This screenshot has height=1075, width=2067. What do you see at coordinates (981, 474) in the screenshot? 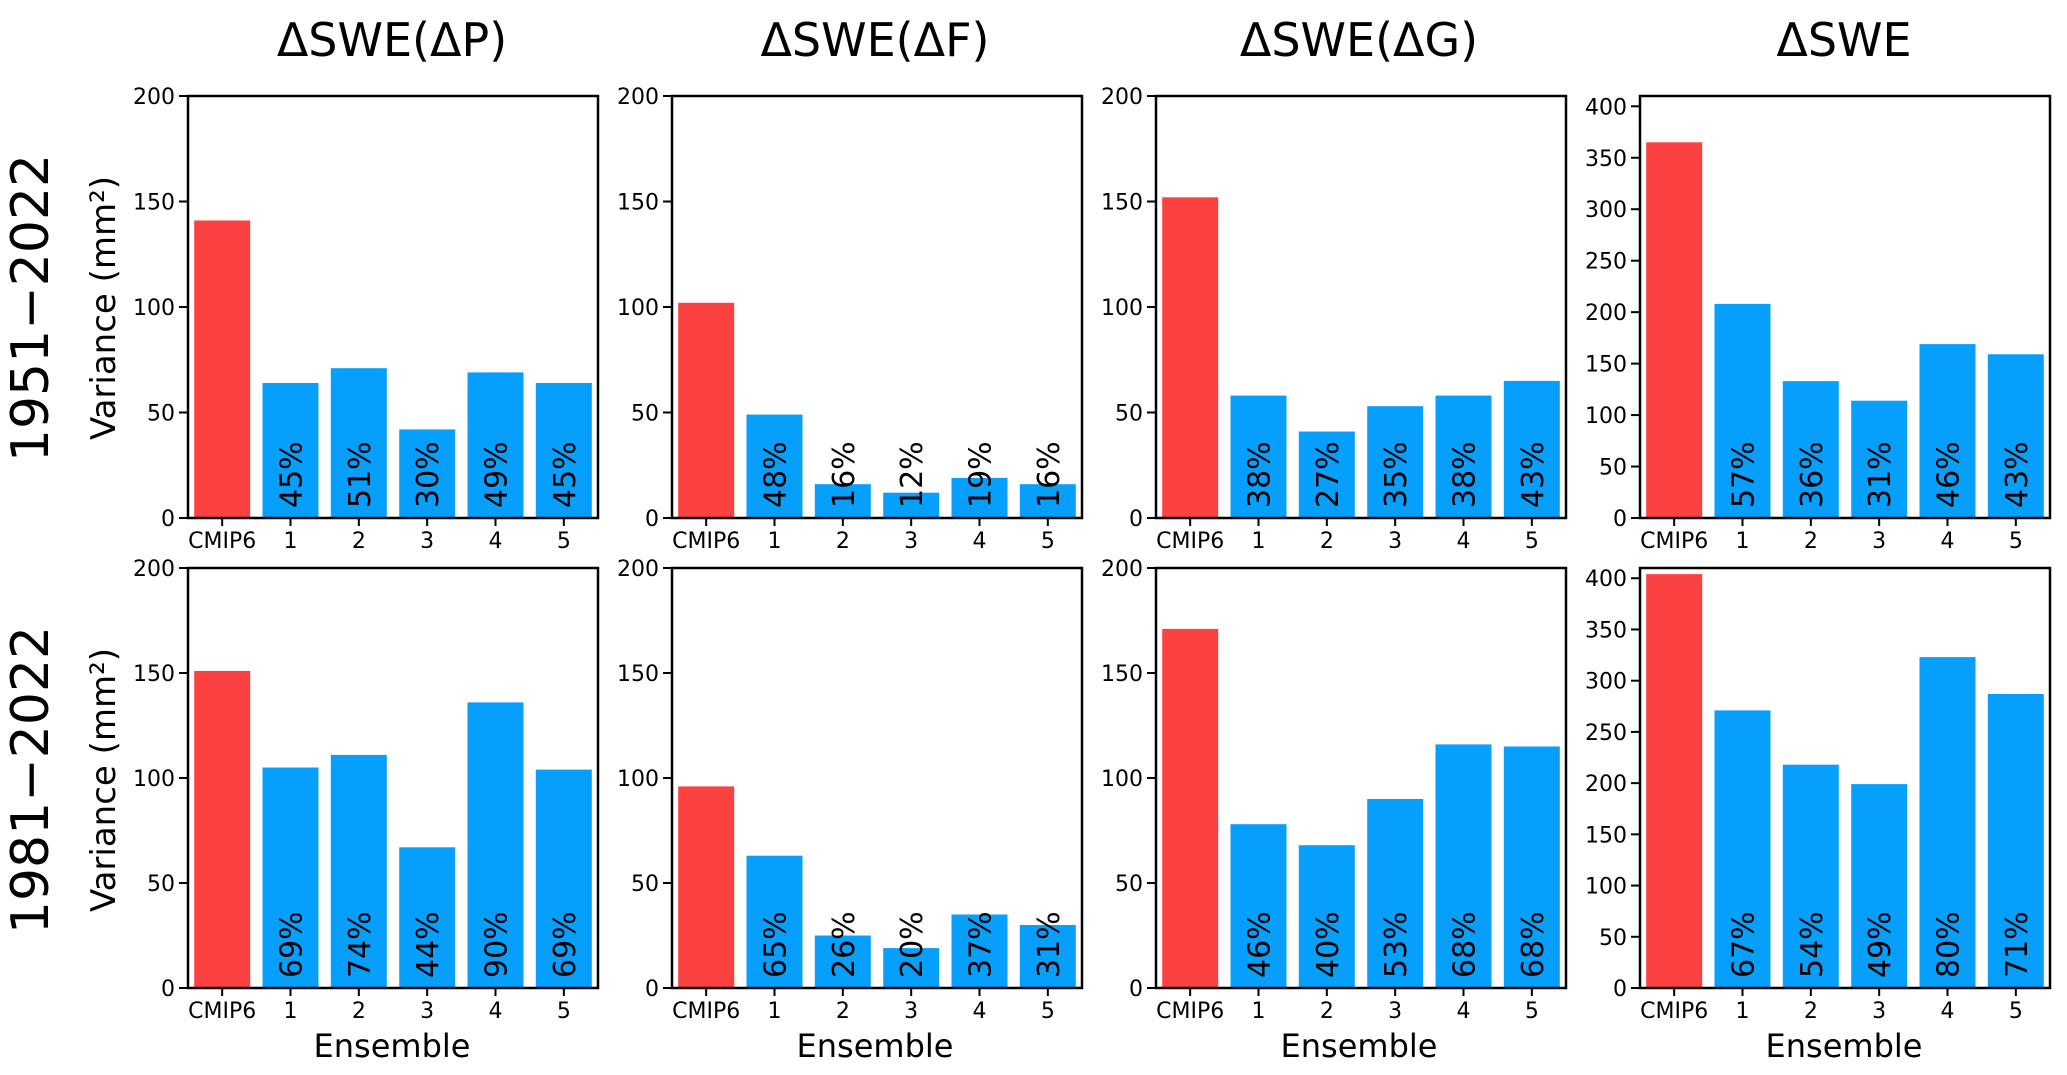
I see `bar-percent-label-4: 19%` at bounding box center [981, 474].